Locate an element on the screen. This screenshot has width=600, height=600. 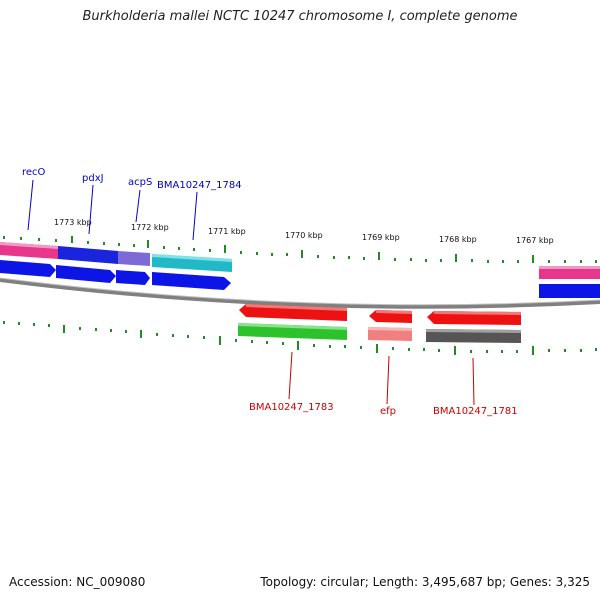
gene-block-acpS is located at coordinates (134, 258).